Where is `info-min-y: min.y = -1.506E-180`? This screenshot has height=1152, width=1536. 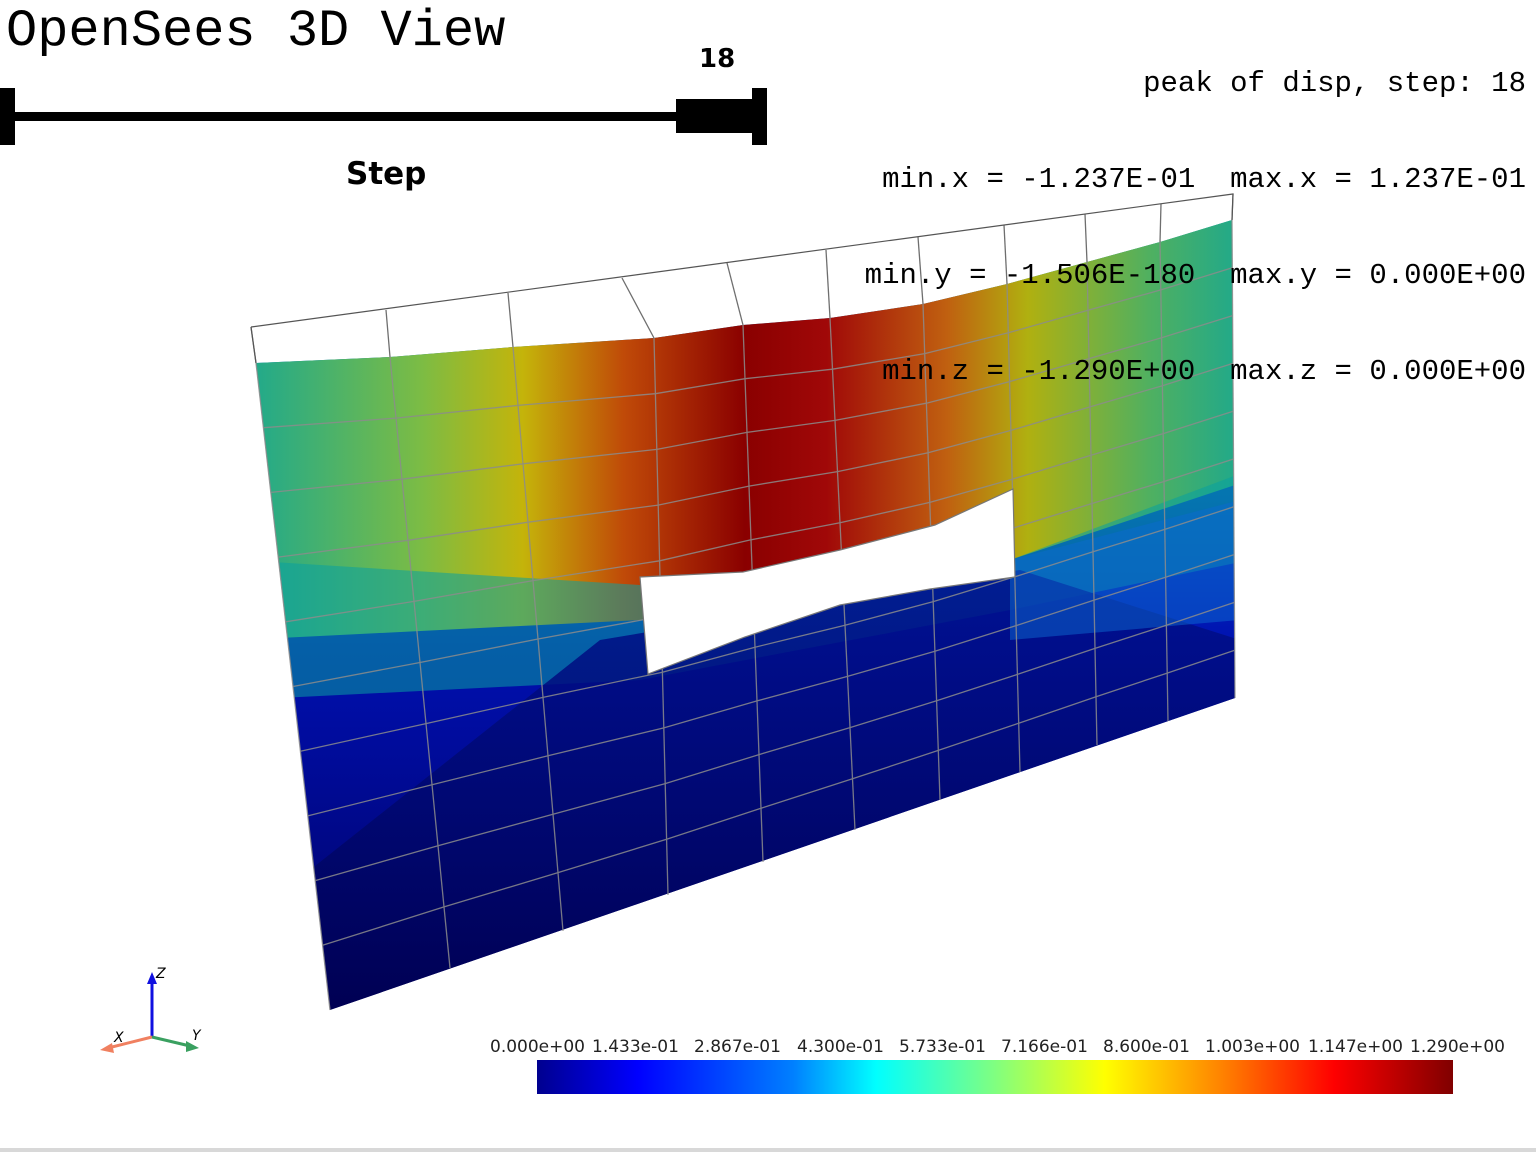
info-min-y: min.y = -1.506E-180 is located at coordinates (1030, 275).